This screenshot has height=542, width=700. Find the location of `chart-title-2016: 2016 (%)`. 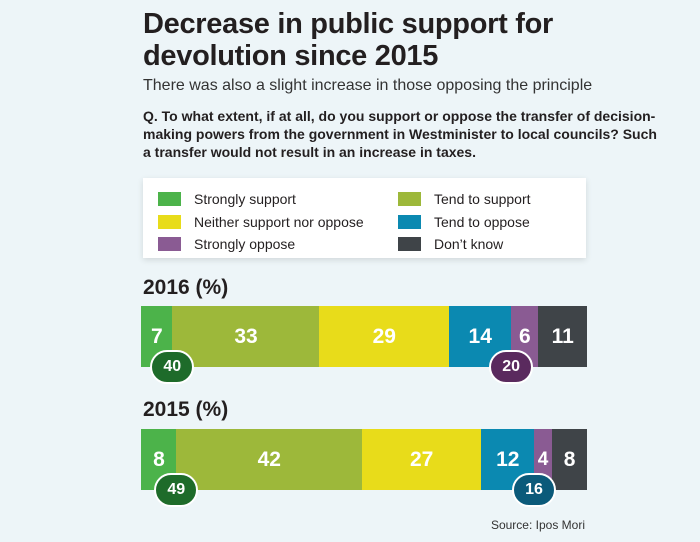

chart-title-2016: 2016 (%) is located at coordinates (186, 287).